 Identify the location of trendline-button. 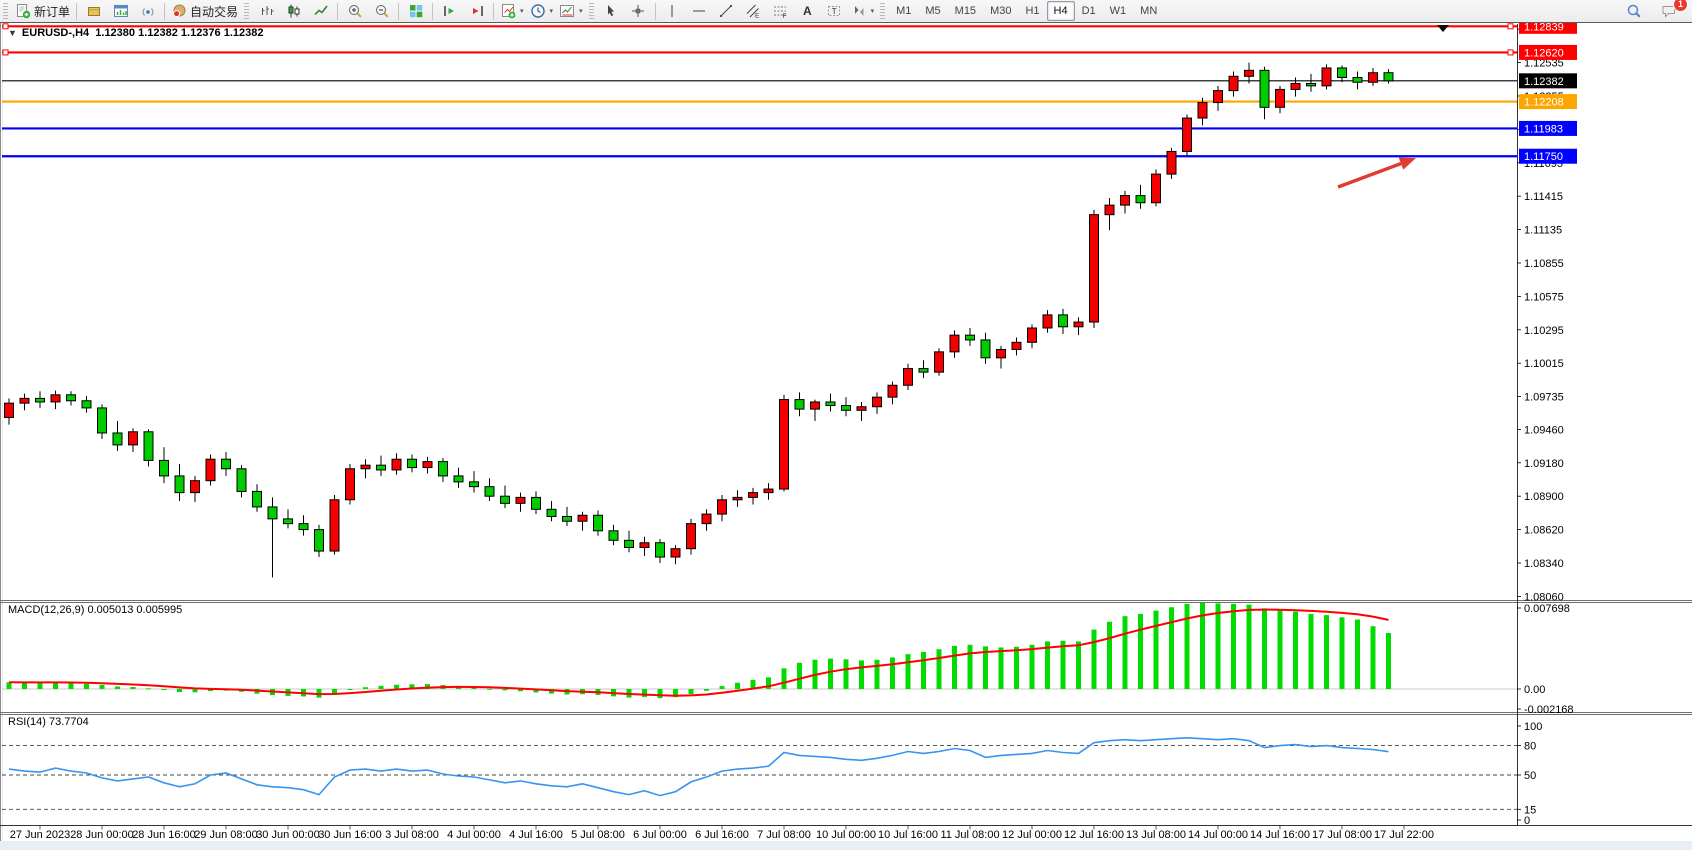
(726, 11).